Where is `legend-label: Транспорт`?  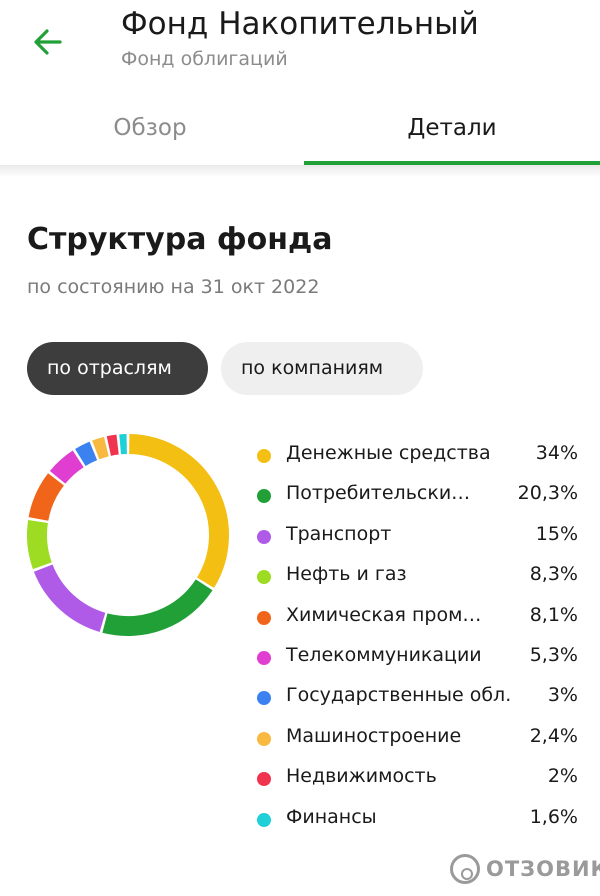
legend-label: Транспорт is located at coordinates (339, 533).